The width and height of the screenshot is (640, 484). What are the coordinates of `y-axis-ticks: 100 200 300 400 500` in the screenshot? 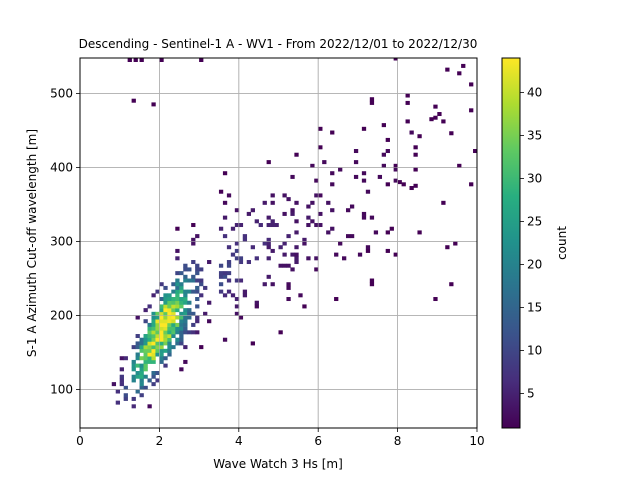 It's located at (65, 242).